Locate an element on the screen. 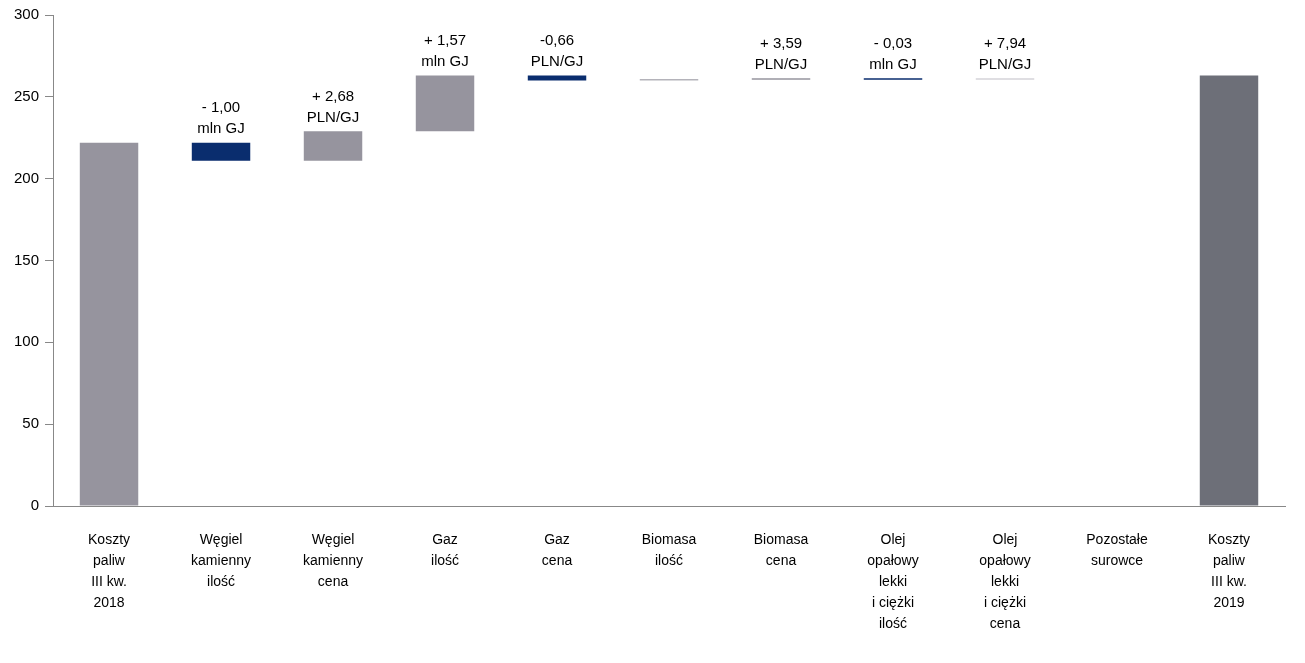 The height and width of the screenshot is (663, 1305). annotation: + 7,94 PLN/GJ is located at coordinates (1005, 53).